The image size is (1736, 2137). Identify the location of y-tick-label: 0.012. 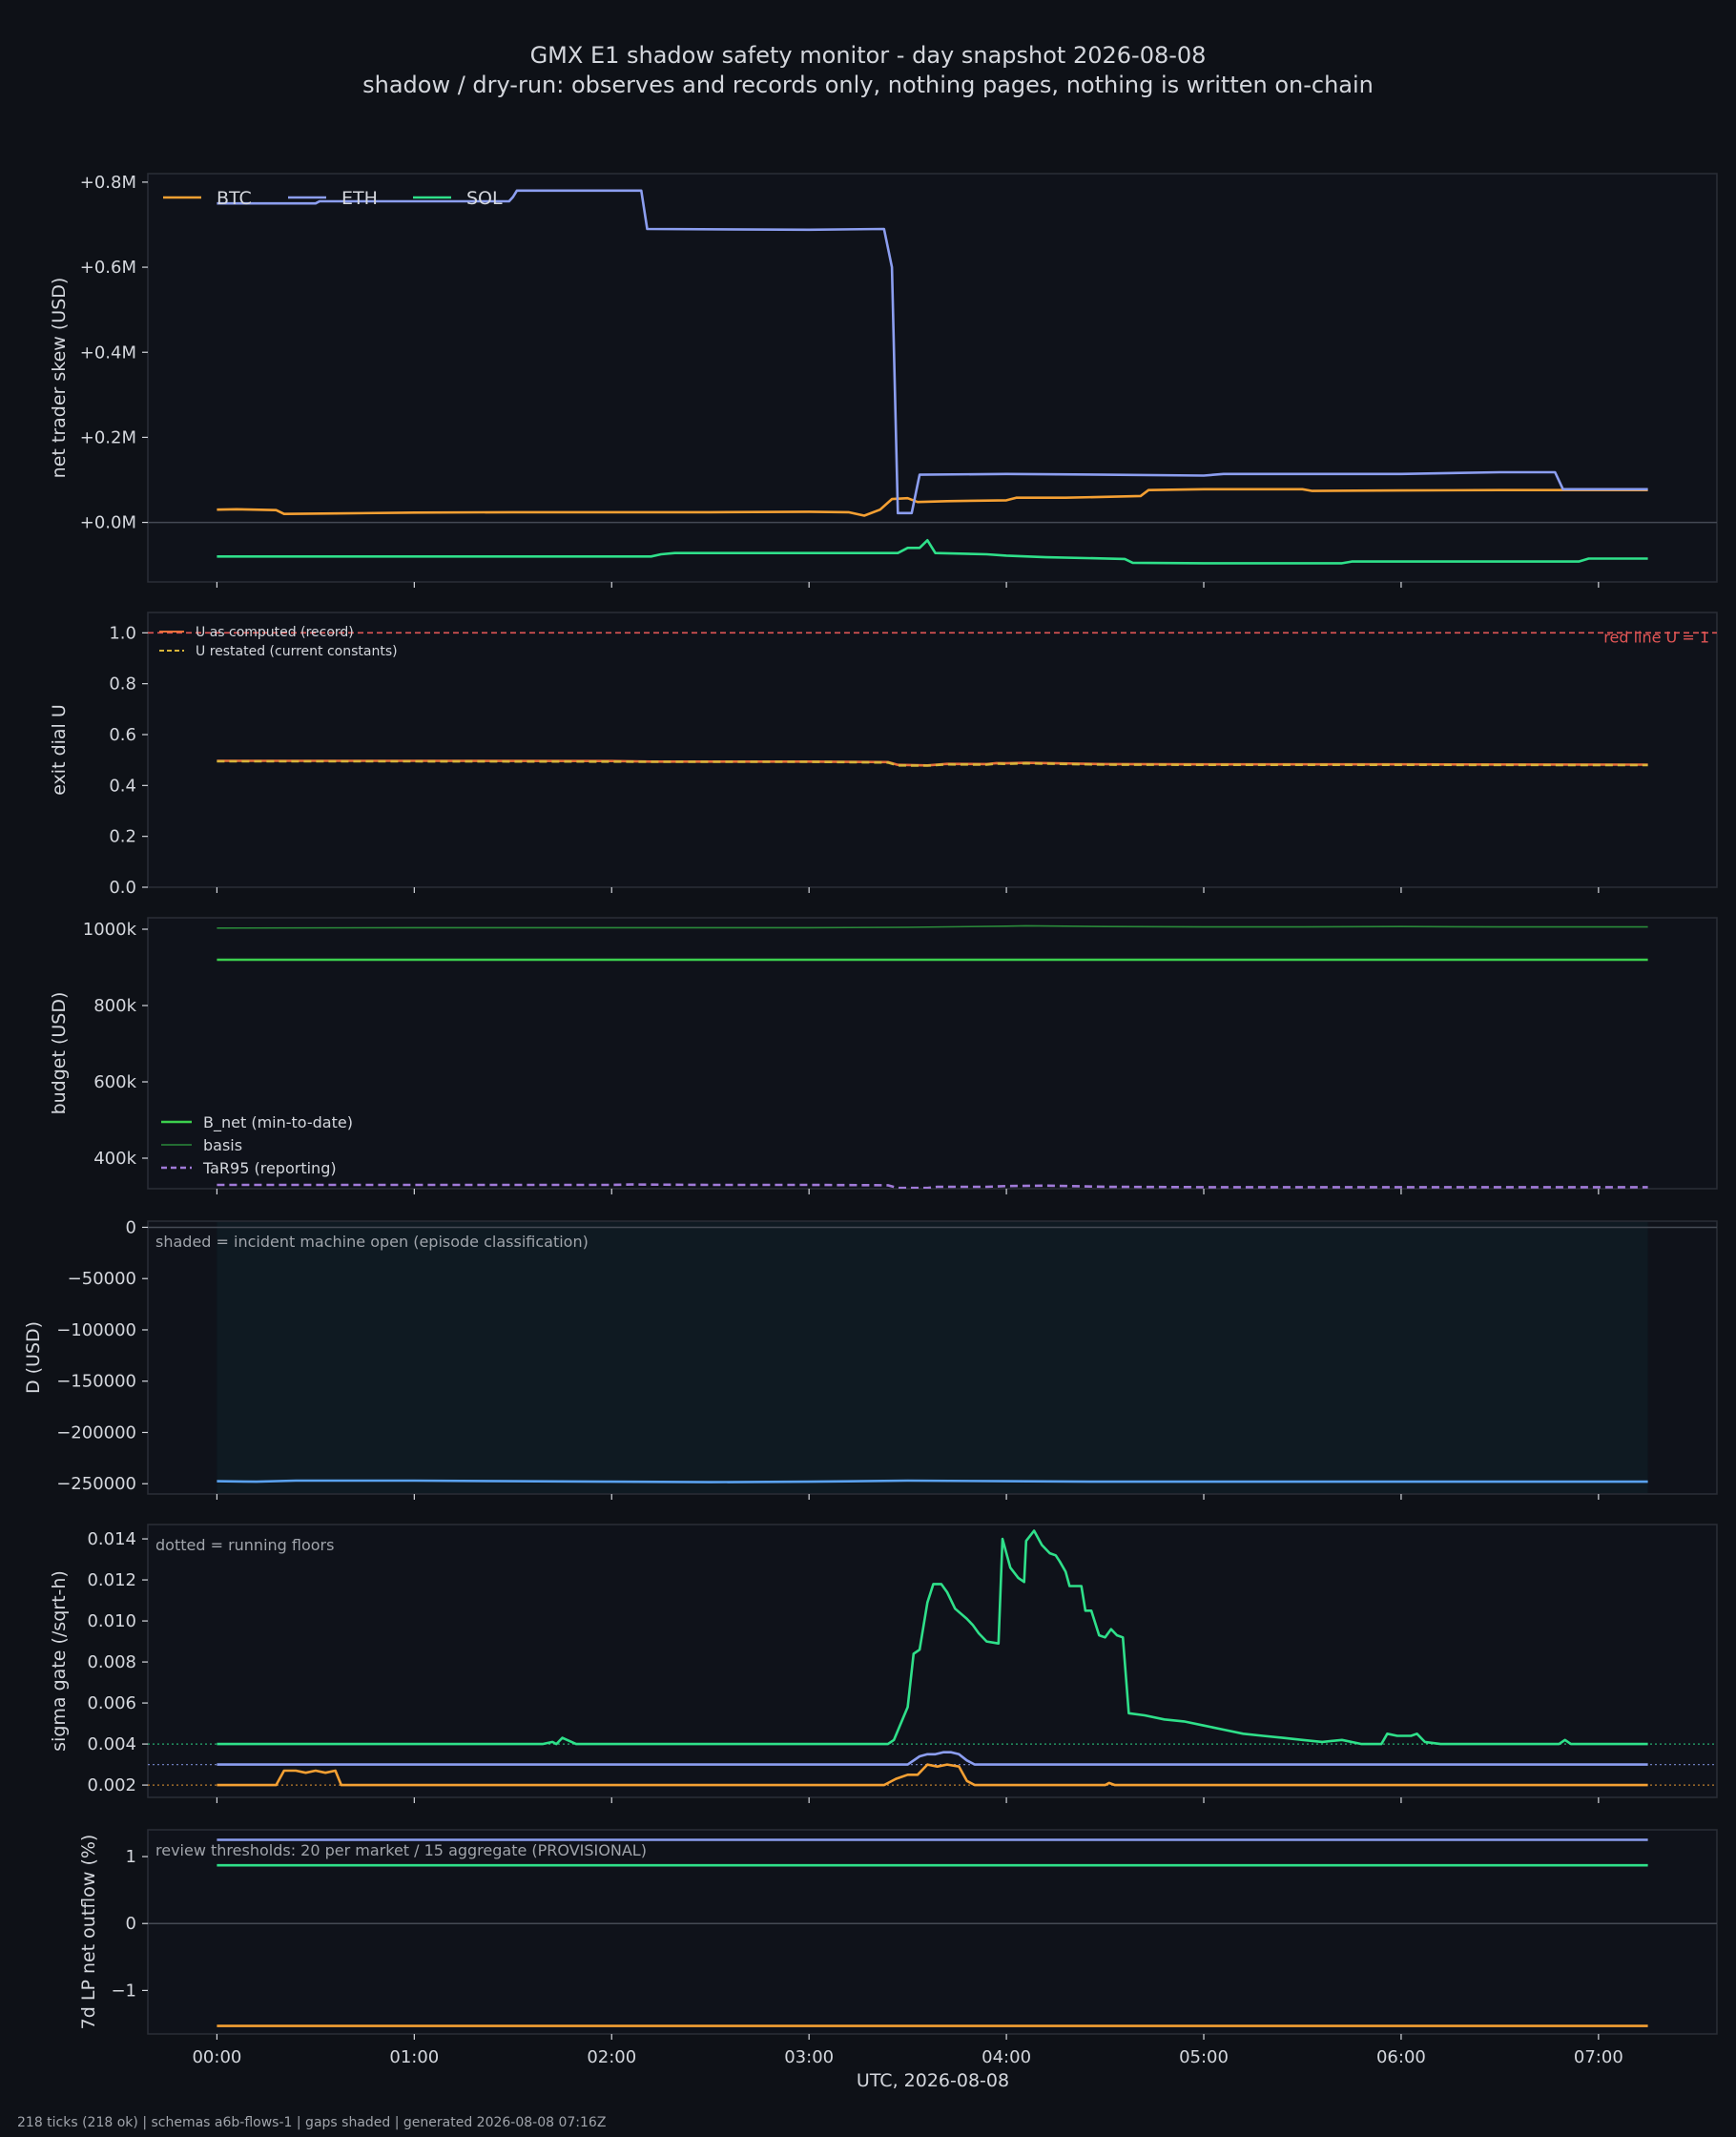
(111, 1580).